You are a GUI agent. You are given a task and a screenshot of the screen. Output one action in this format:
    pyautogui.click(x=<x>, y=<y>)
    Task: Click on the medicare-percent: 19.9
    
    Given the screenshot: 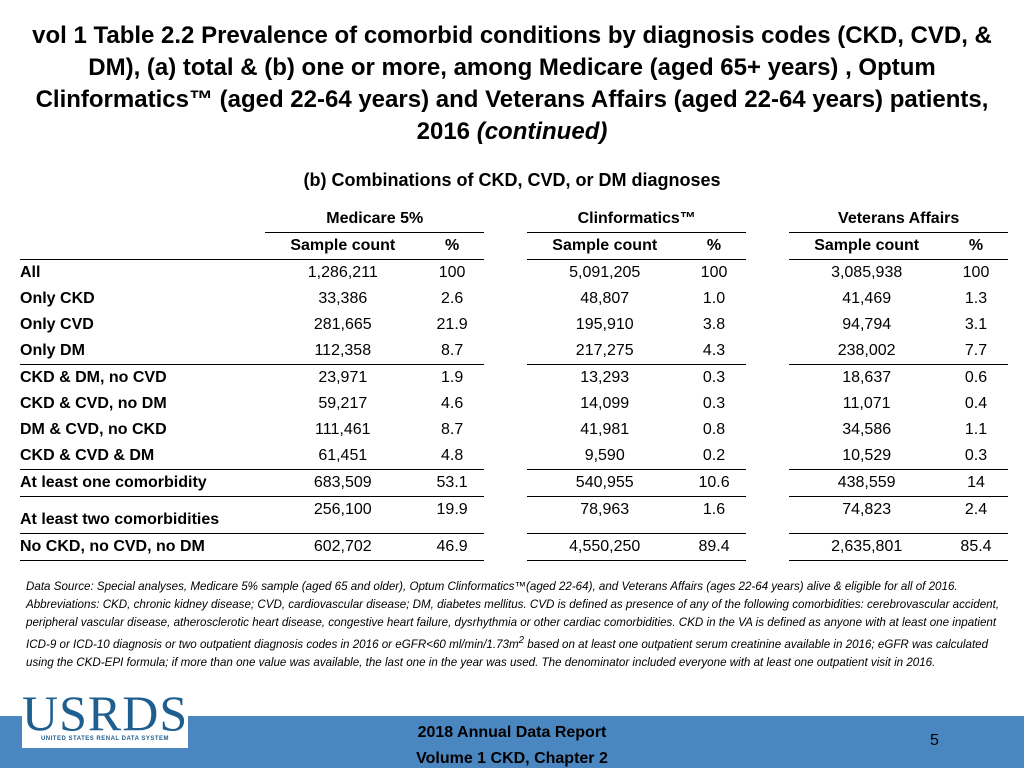 What is the action you would take?
    pyautogui.click(x=452, y=515)
    